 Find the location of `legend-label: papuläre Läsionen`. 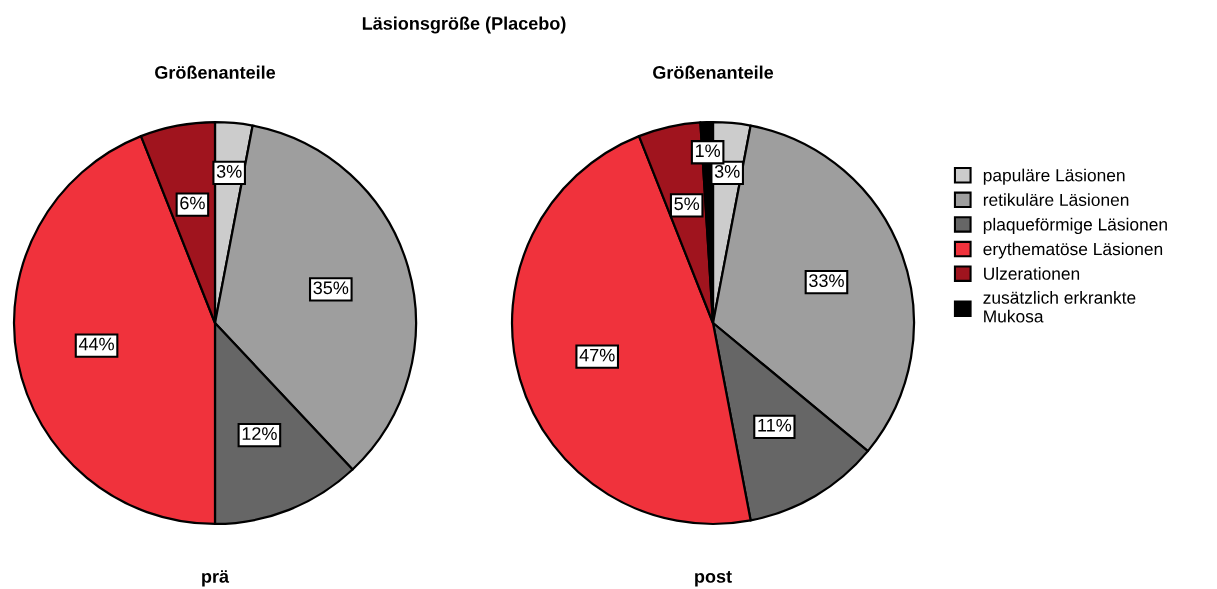

legend-label: papuläre Läsionen is located at coordinates (1054, 176).